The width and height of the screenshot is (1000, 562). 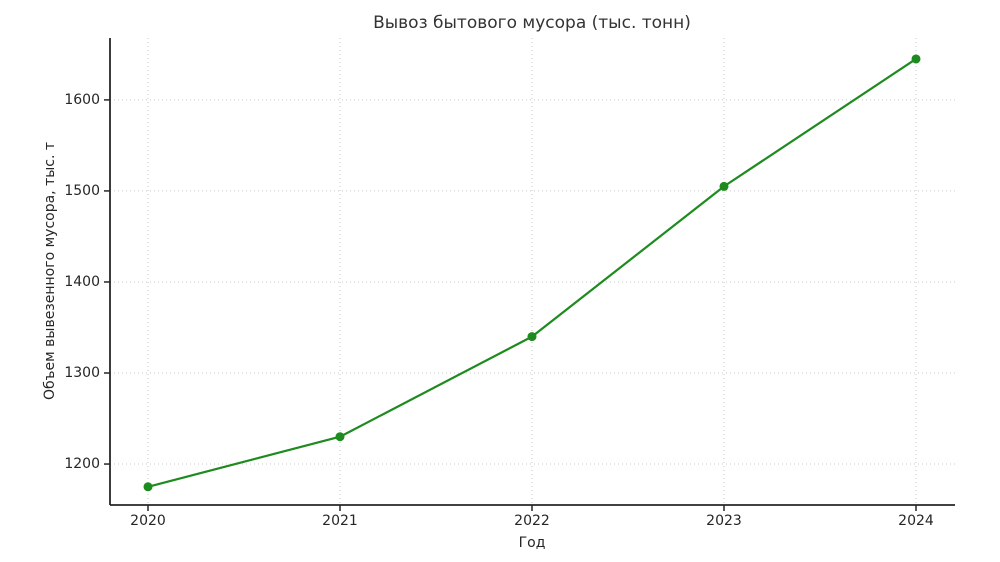 I want to click on chart-title: Вывоз бытового мусора (тыс. тонн), so click(x=532, y=23).